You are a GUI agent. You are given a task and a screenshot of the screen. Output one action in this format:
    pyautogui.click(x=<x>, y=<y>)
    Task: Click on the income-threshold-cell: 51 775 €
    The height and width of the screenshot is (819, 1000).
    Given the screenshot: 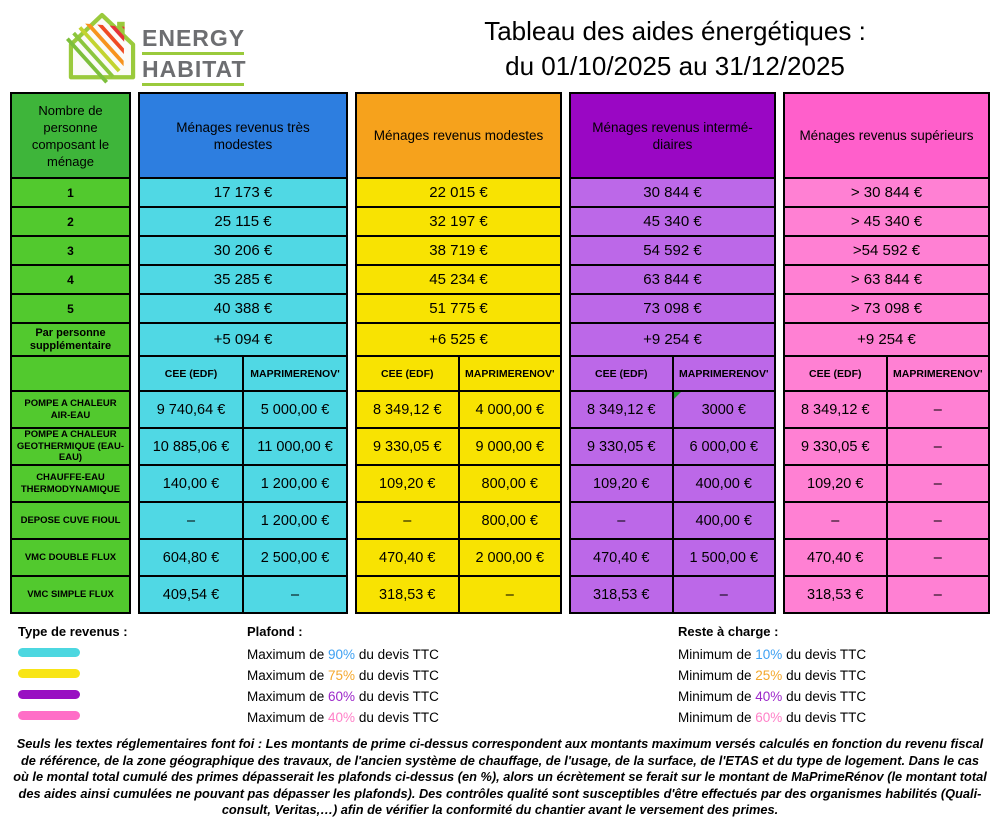 What is the action you would take?
    pyautogui.click(x=458, y=308)
    